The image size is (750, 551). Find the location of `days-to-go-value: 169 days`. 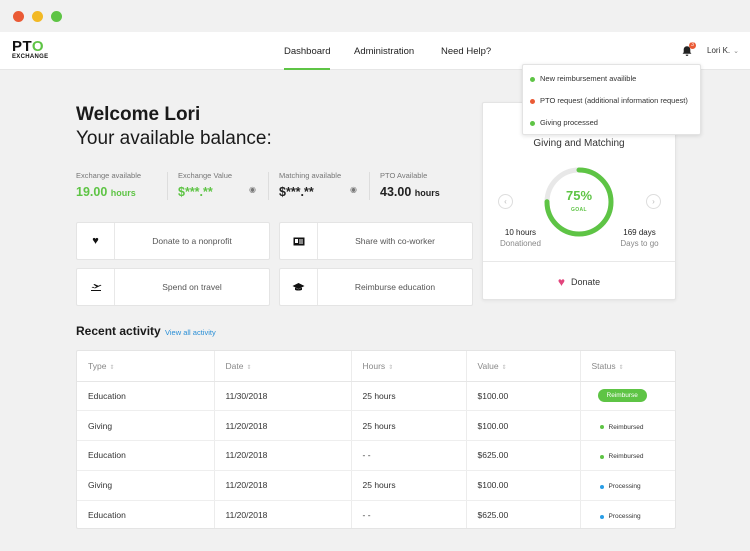

days-to-go-value: 169 days is located at coordinates (639, 232).